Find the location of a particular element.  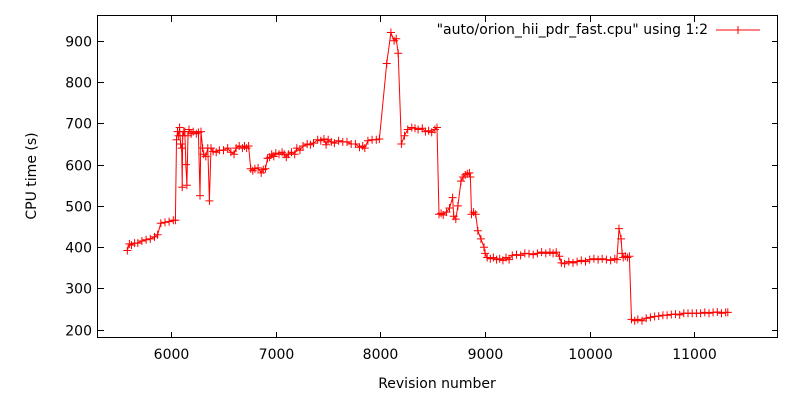

x-tick-label: 6000 is located at coordinates (172, 355).